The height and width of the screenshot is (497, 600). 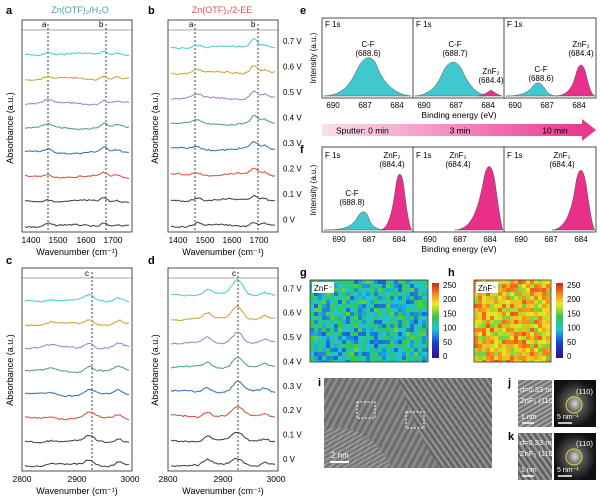 I want to click on panel-e-xtick: 687, so click(x=547, y=105).